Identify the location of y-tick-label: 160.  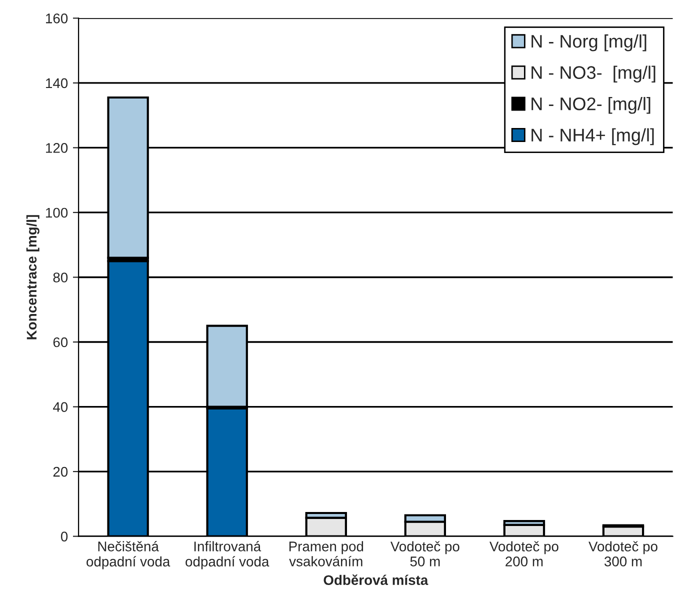
(57, 19).